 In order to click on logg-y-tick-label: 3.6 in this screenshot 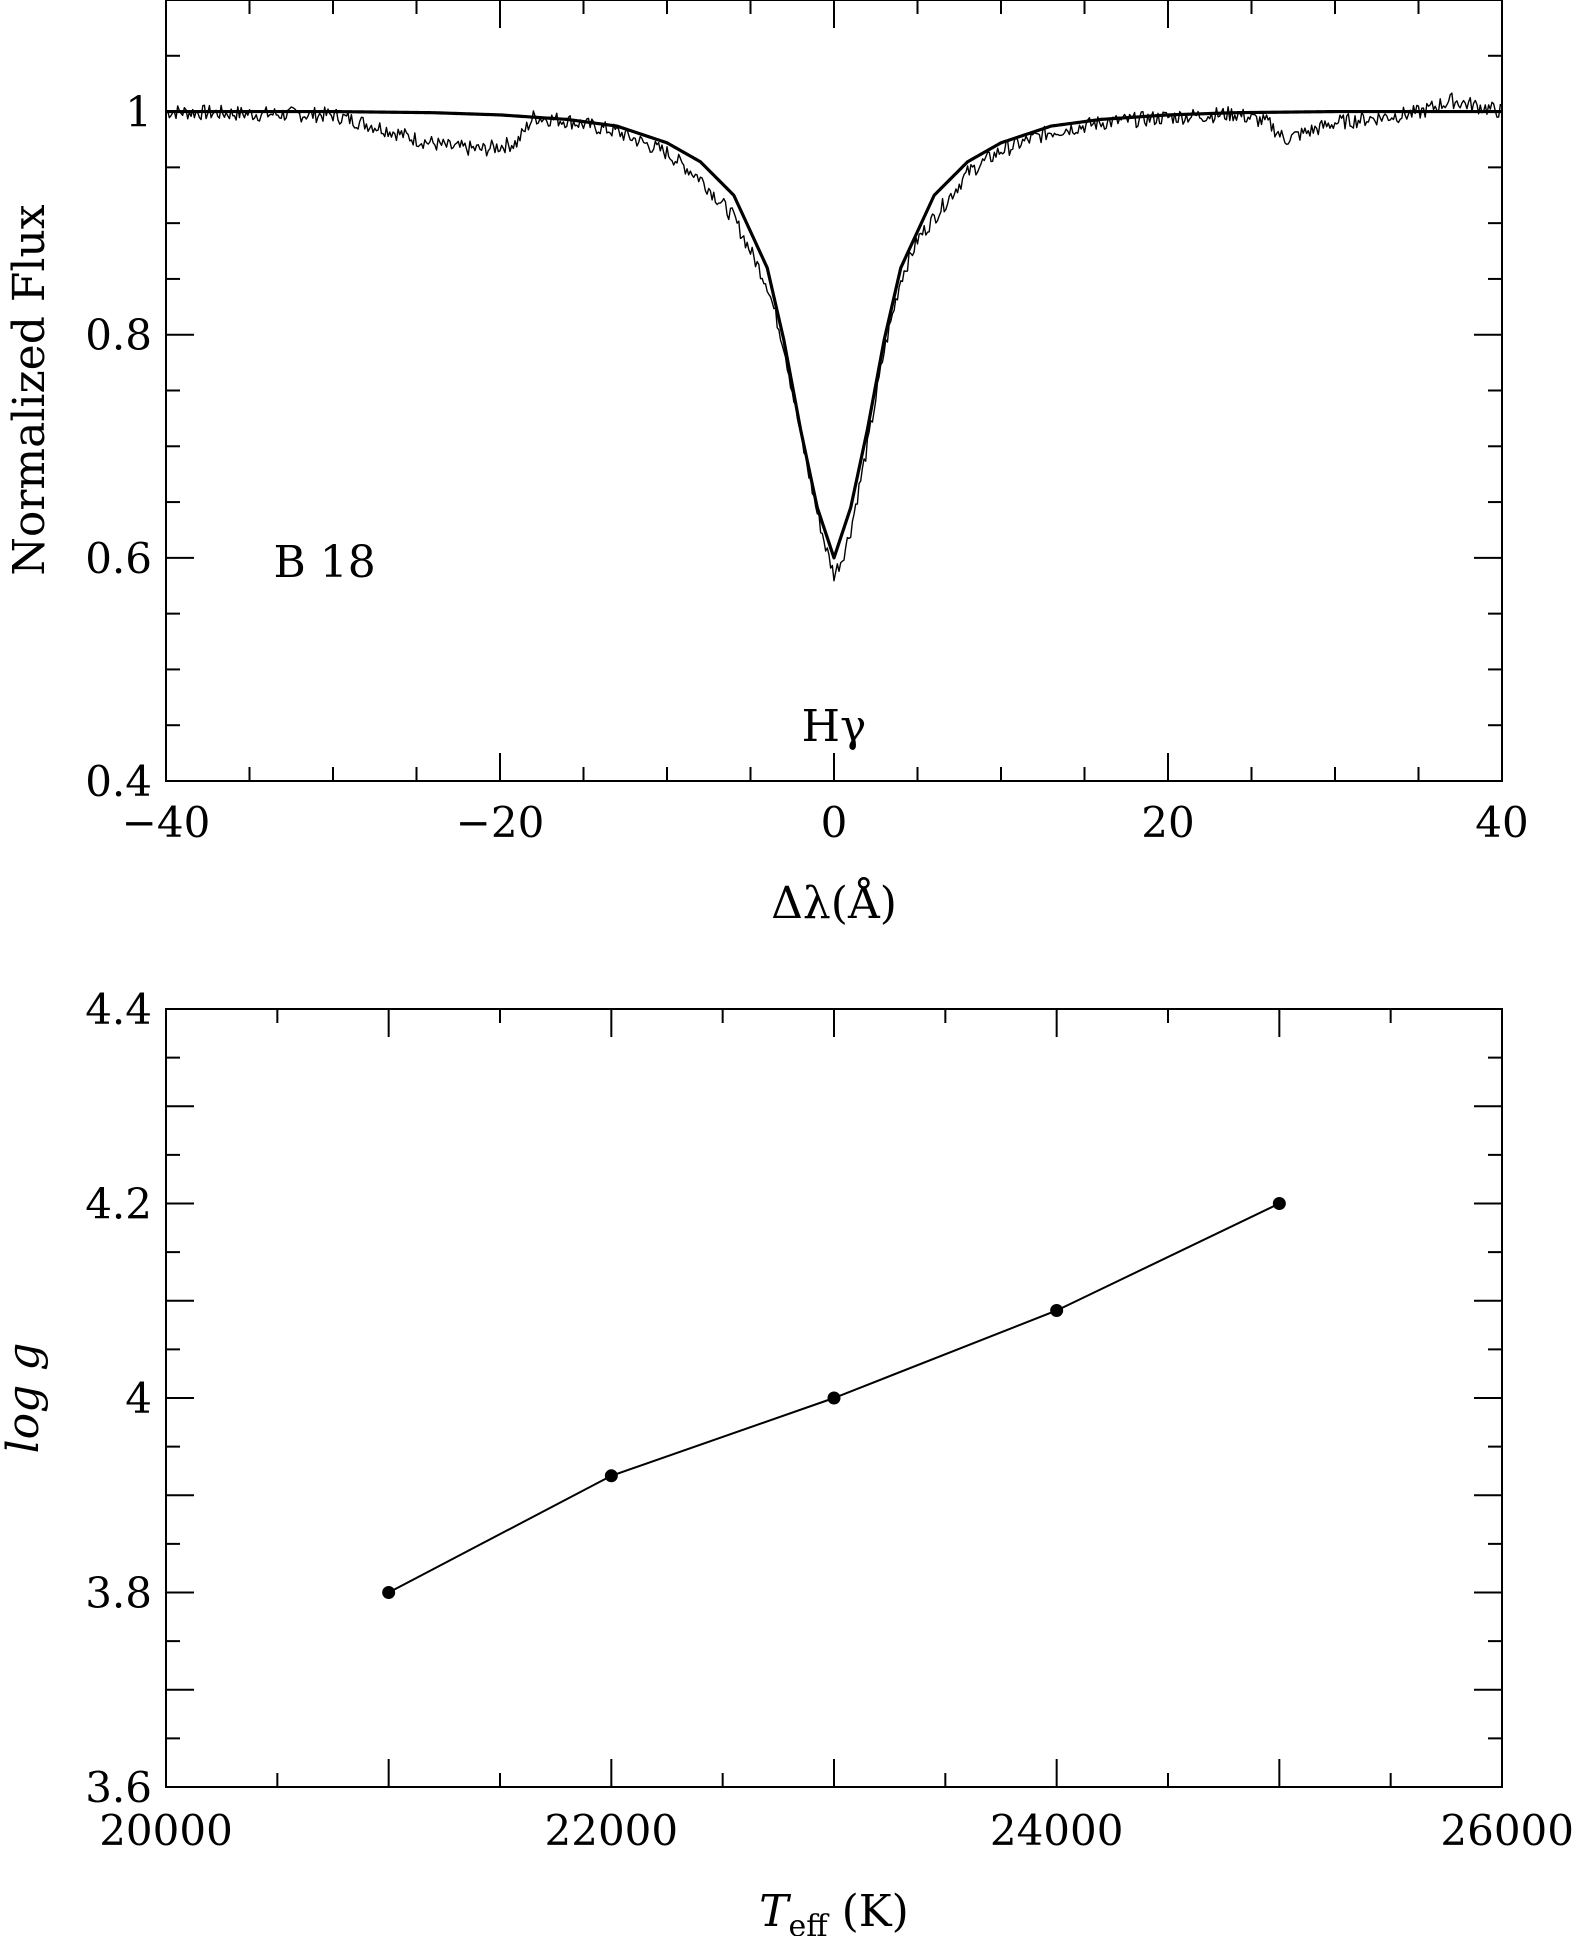, I will do `click(118, 1787)`.